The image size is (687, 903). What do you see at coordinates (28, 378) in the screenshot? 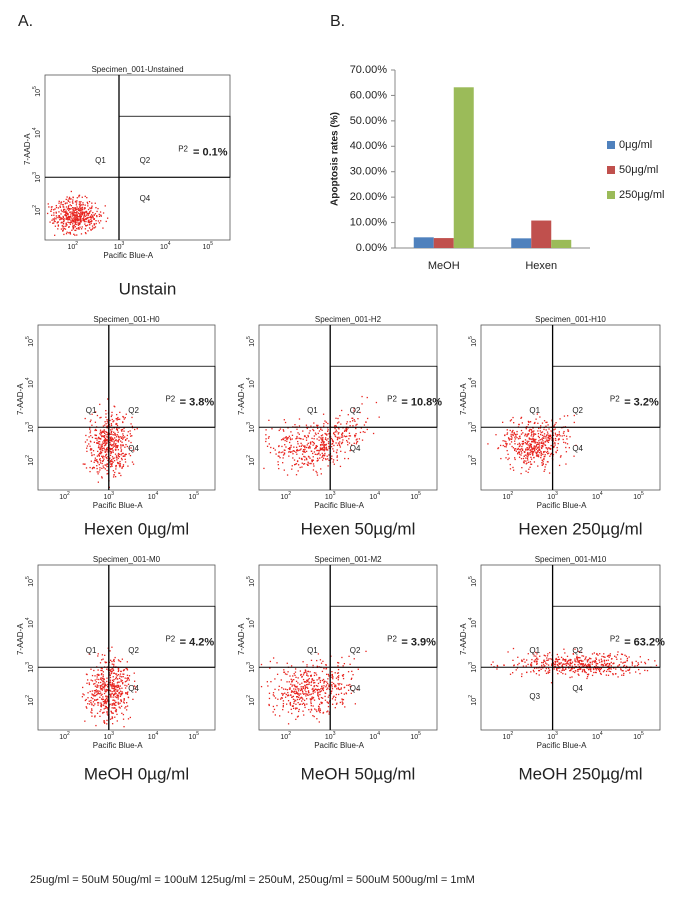
I see `tick-exp: 4` at bounding box center [28, 378].